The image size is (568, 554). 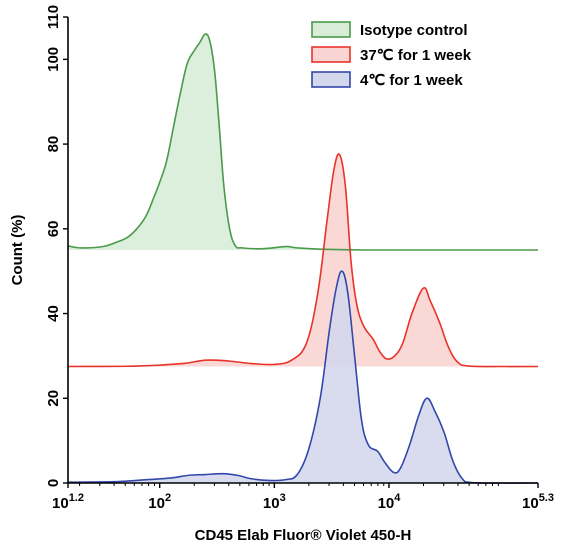 I want to click on x-tick-label: 10³, so click(x=274, y=502).